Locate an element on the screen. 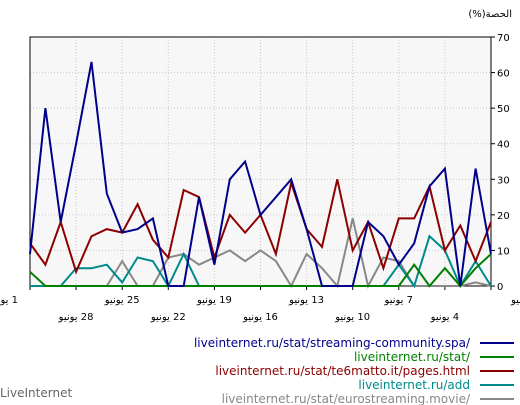 This screenshot has height=405, width=520. x-tick-label: 13 يونيو is located at coordinates (306, 300).